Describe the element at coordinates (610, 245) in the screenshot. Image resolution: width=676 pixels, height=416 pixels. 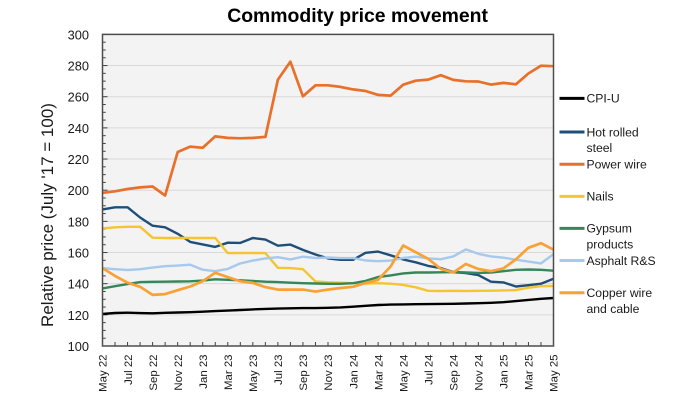
I see `svg-text: products` at that location.